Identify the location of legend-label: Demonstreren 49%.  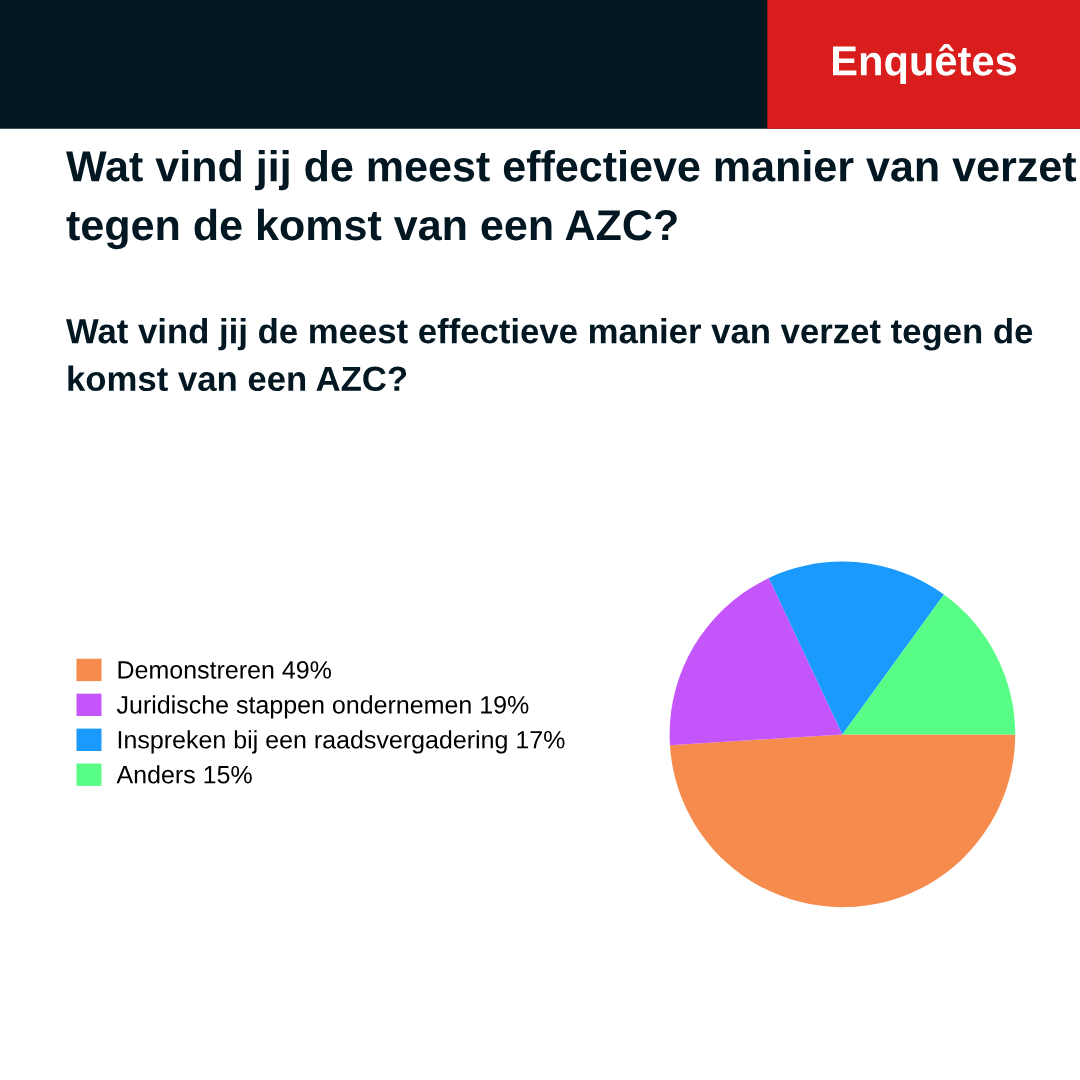
(224, 670).